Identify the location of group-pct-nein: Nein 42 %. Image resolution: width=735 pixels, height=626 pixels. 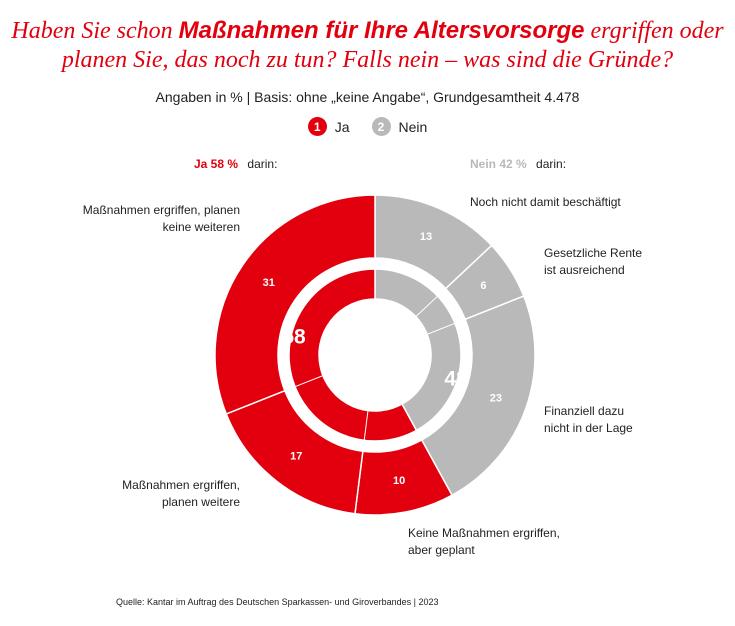
(498, 164).